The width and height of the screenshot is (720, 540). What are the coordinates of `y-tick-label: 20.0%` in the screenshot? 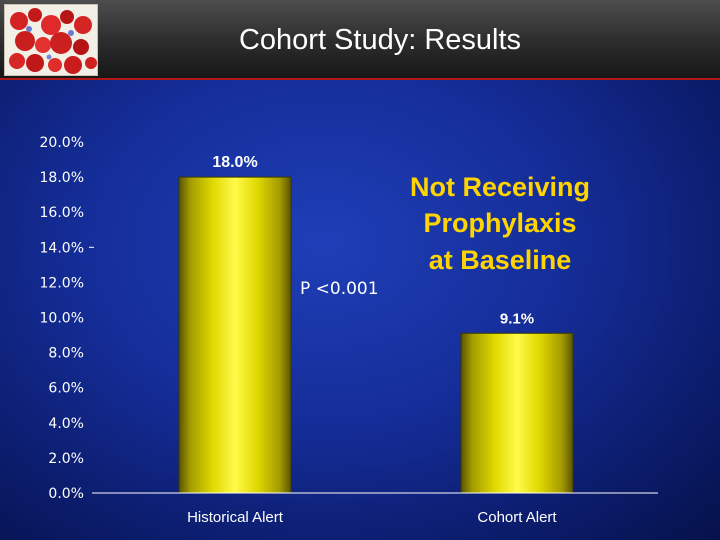 It's located at (62, 143).